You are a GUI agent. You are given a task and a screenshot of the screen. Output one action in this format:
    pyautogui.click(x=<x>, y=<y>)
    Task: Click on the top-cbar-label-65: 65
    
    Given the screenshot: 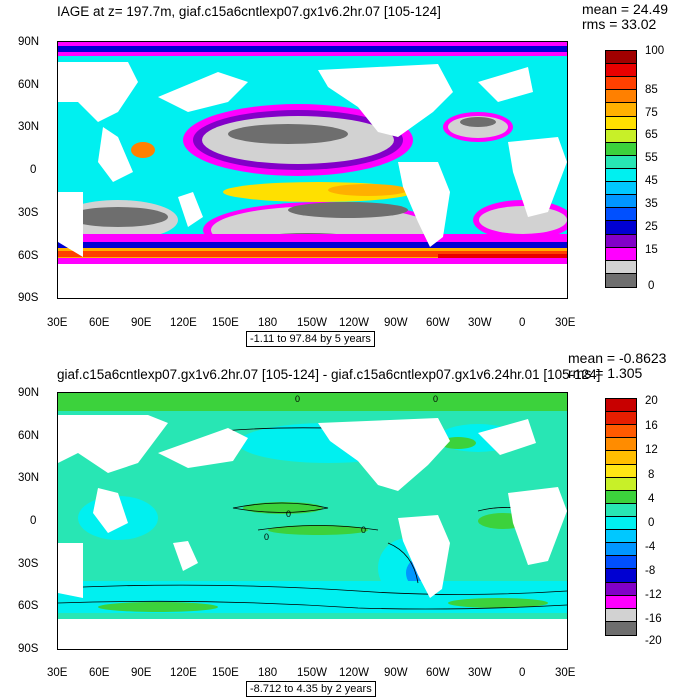 What is the action you would take?
    pyautogui.click(x=651, y=135)
    